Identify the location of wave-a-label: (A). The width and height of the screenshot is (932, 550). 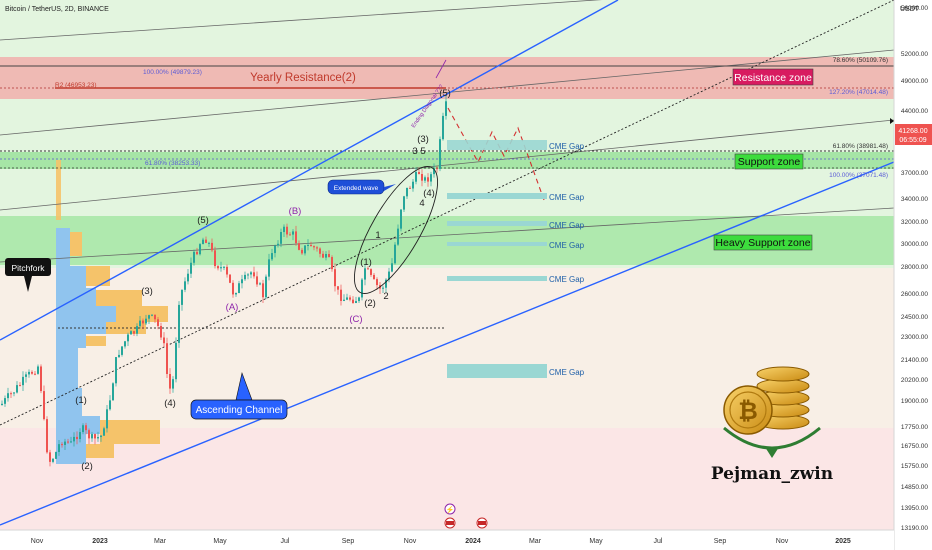
(232, 307).